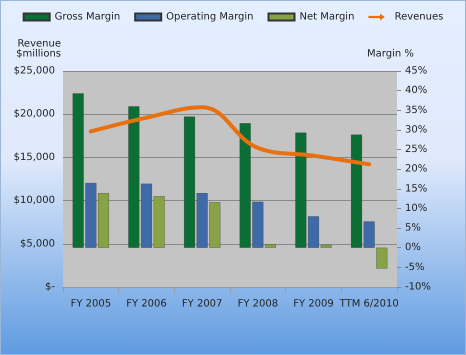 This screenshot has width=466, height=355. What do you see at coordinates (416, 188) in the screenshot?
I see `y2-tick-label: 15%` at bounding box center [416, 188].